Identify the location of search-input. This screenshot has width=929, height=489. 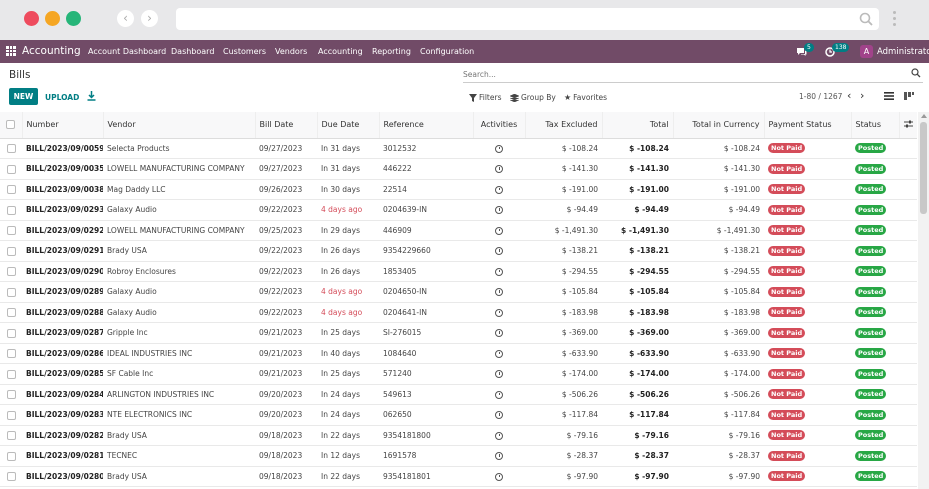
(678, 74).